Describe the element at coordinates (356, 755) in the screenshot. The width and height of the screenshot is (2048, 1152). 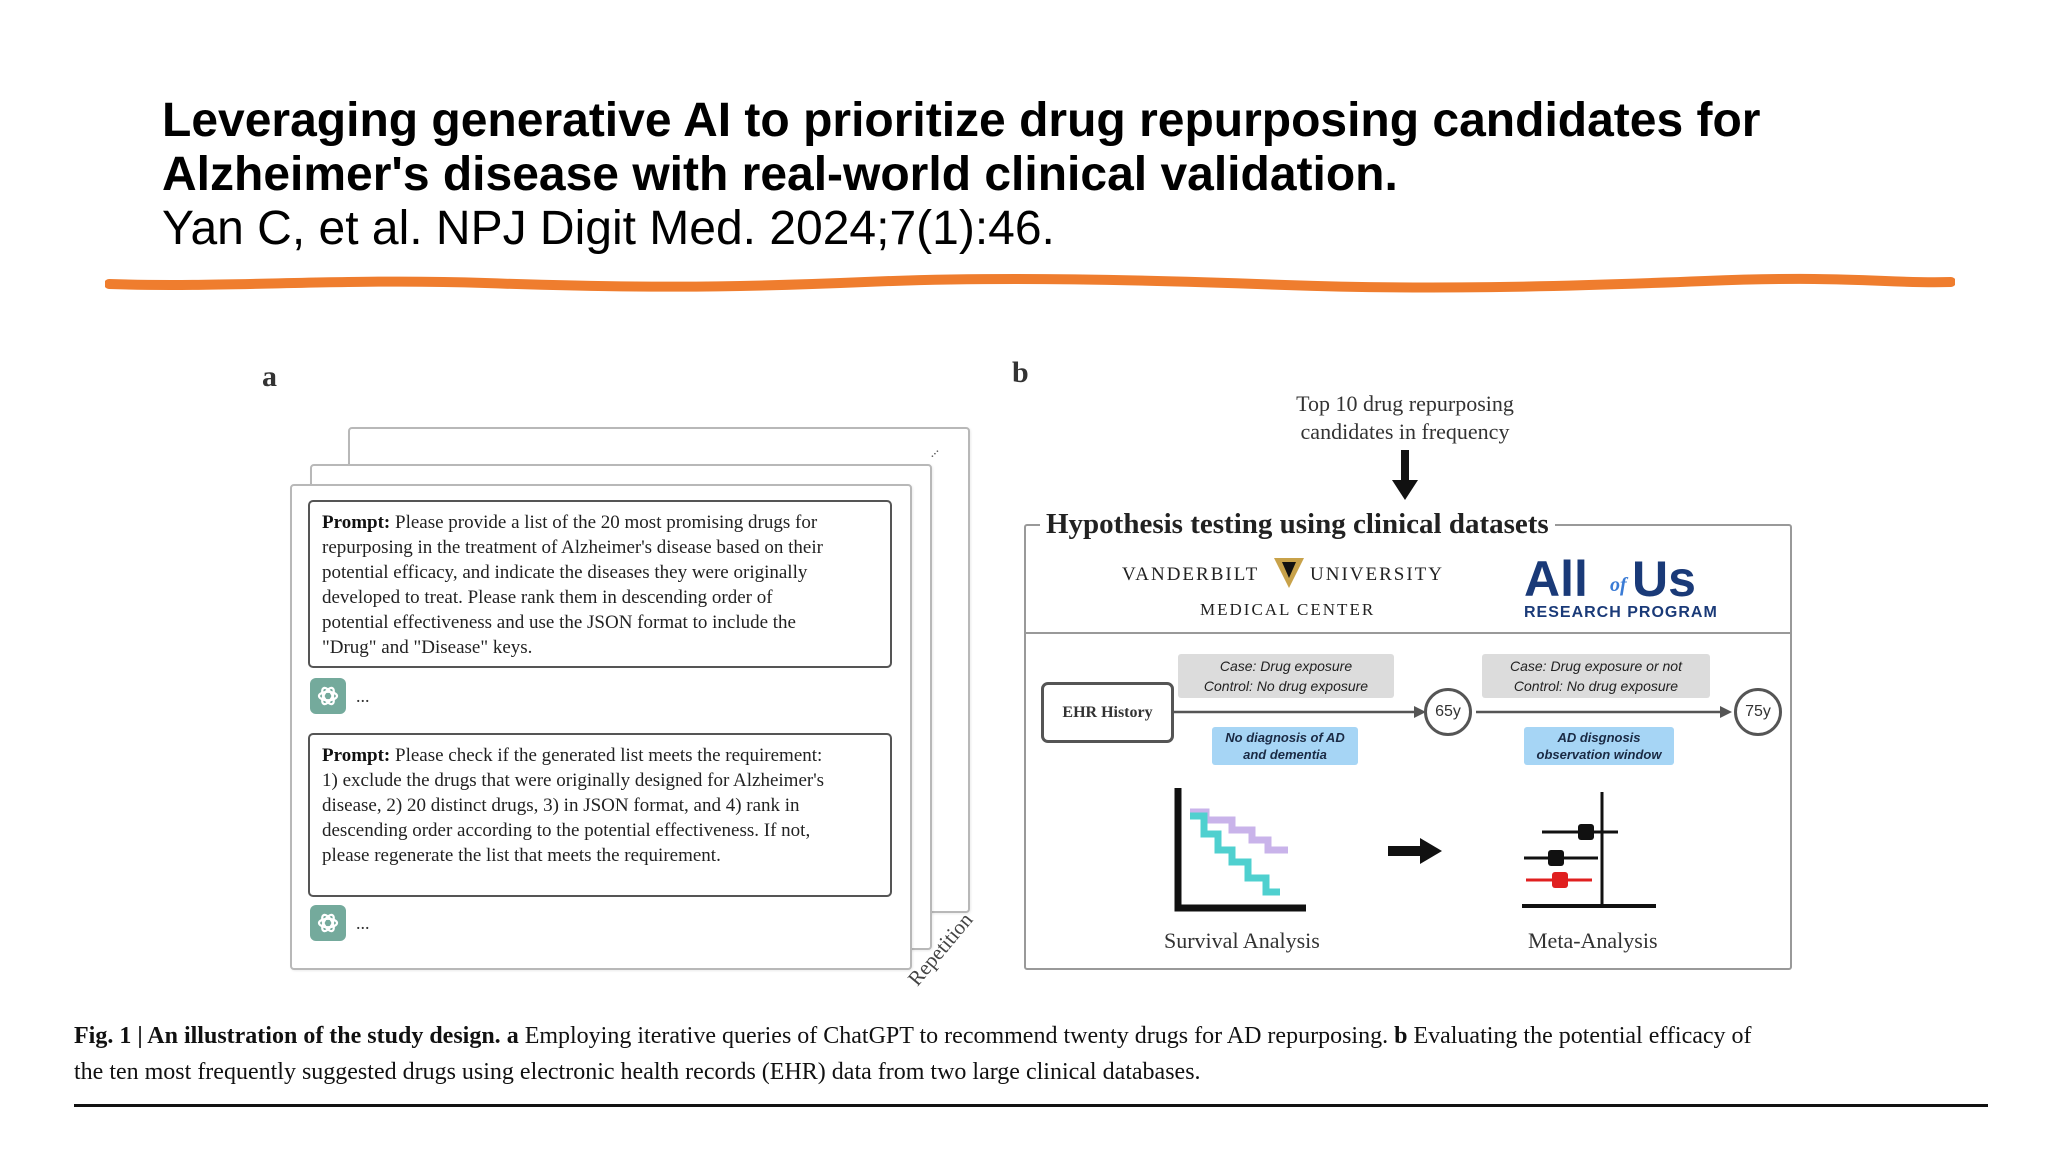
I see `prompt-2-lead: Prompt:` at that location.